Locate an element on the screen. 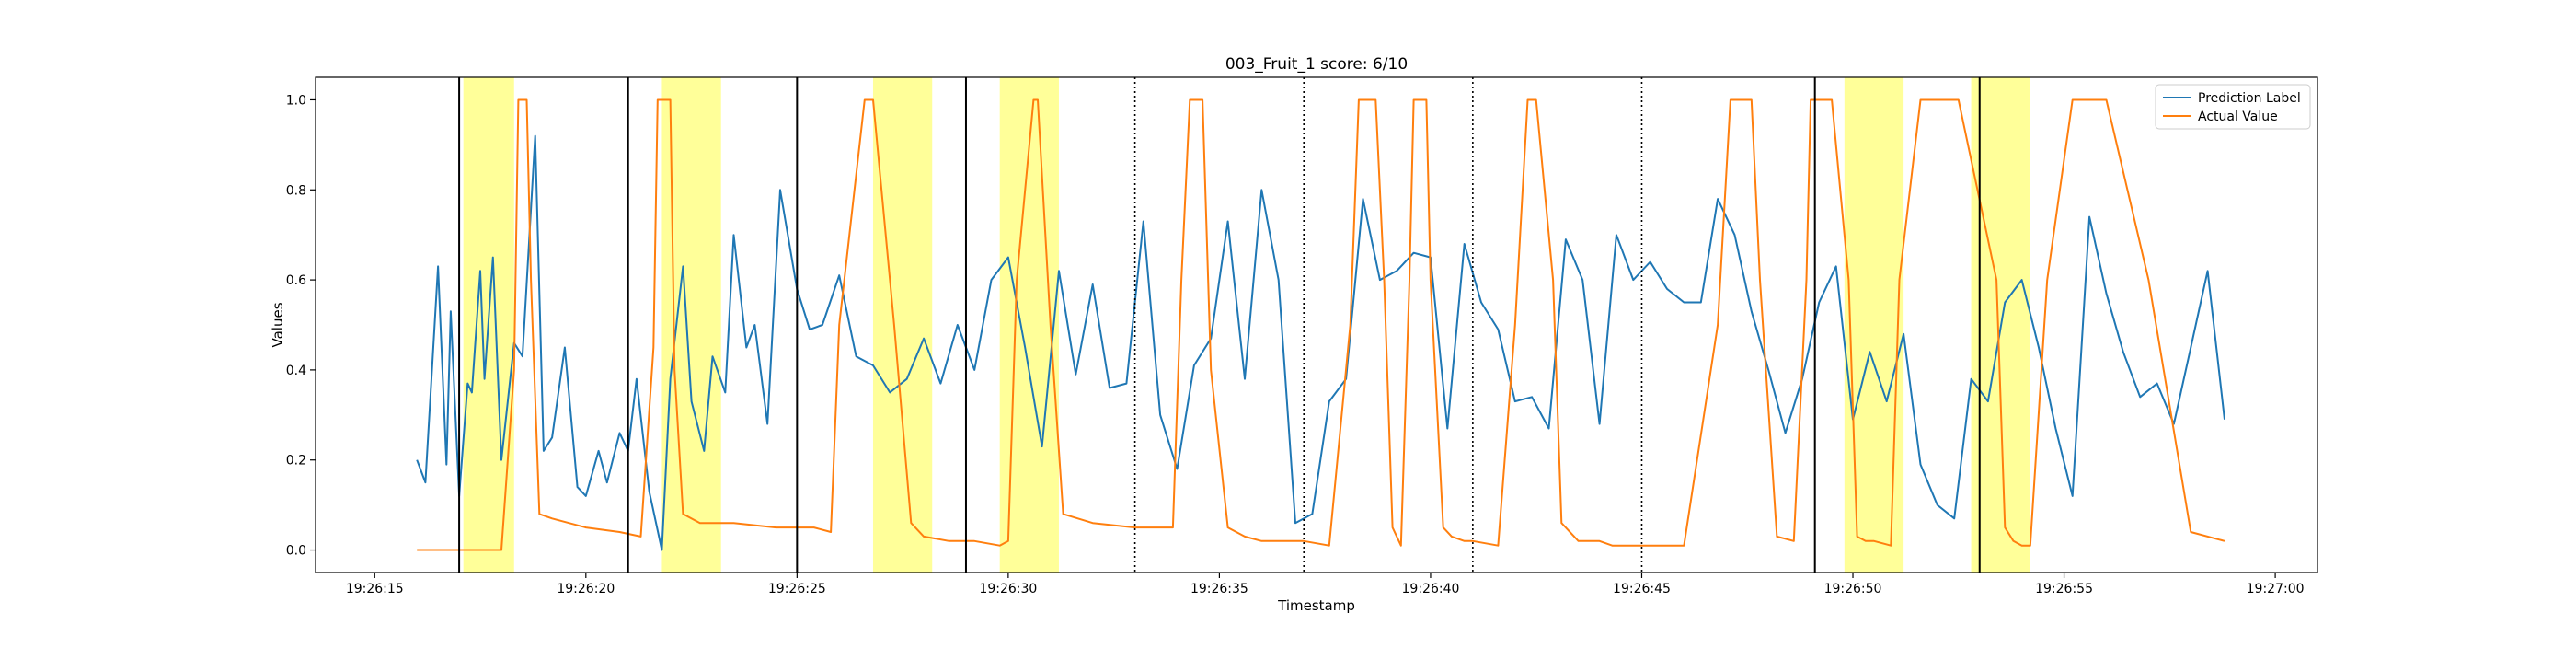 The image size is (2576, 648). y-tick-label: 0.0 is located at coordinates (296, 551).